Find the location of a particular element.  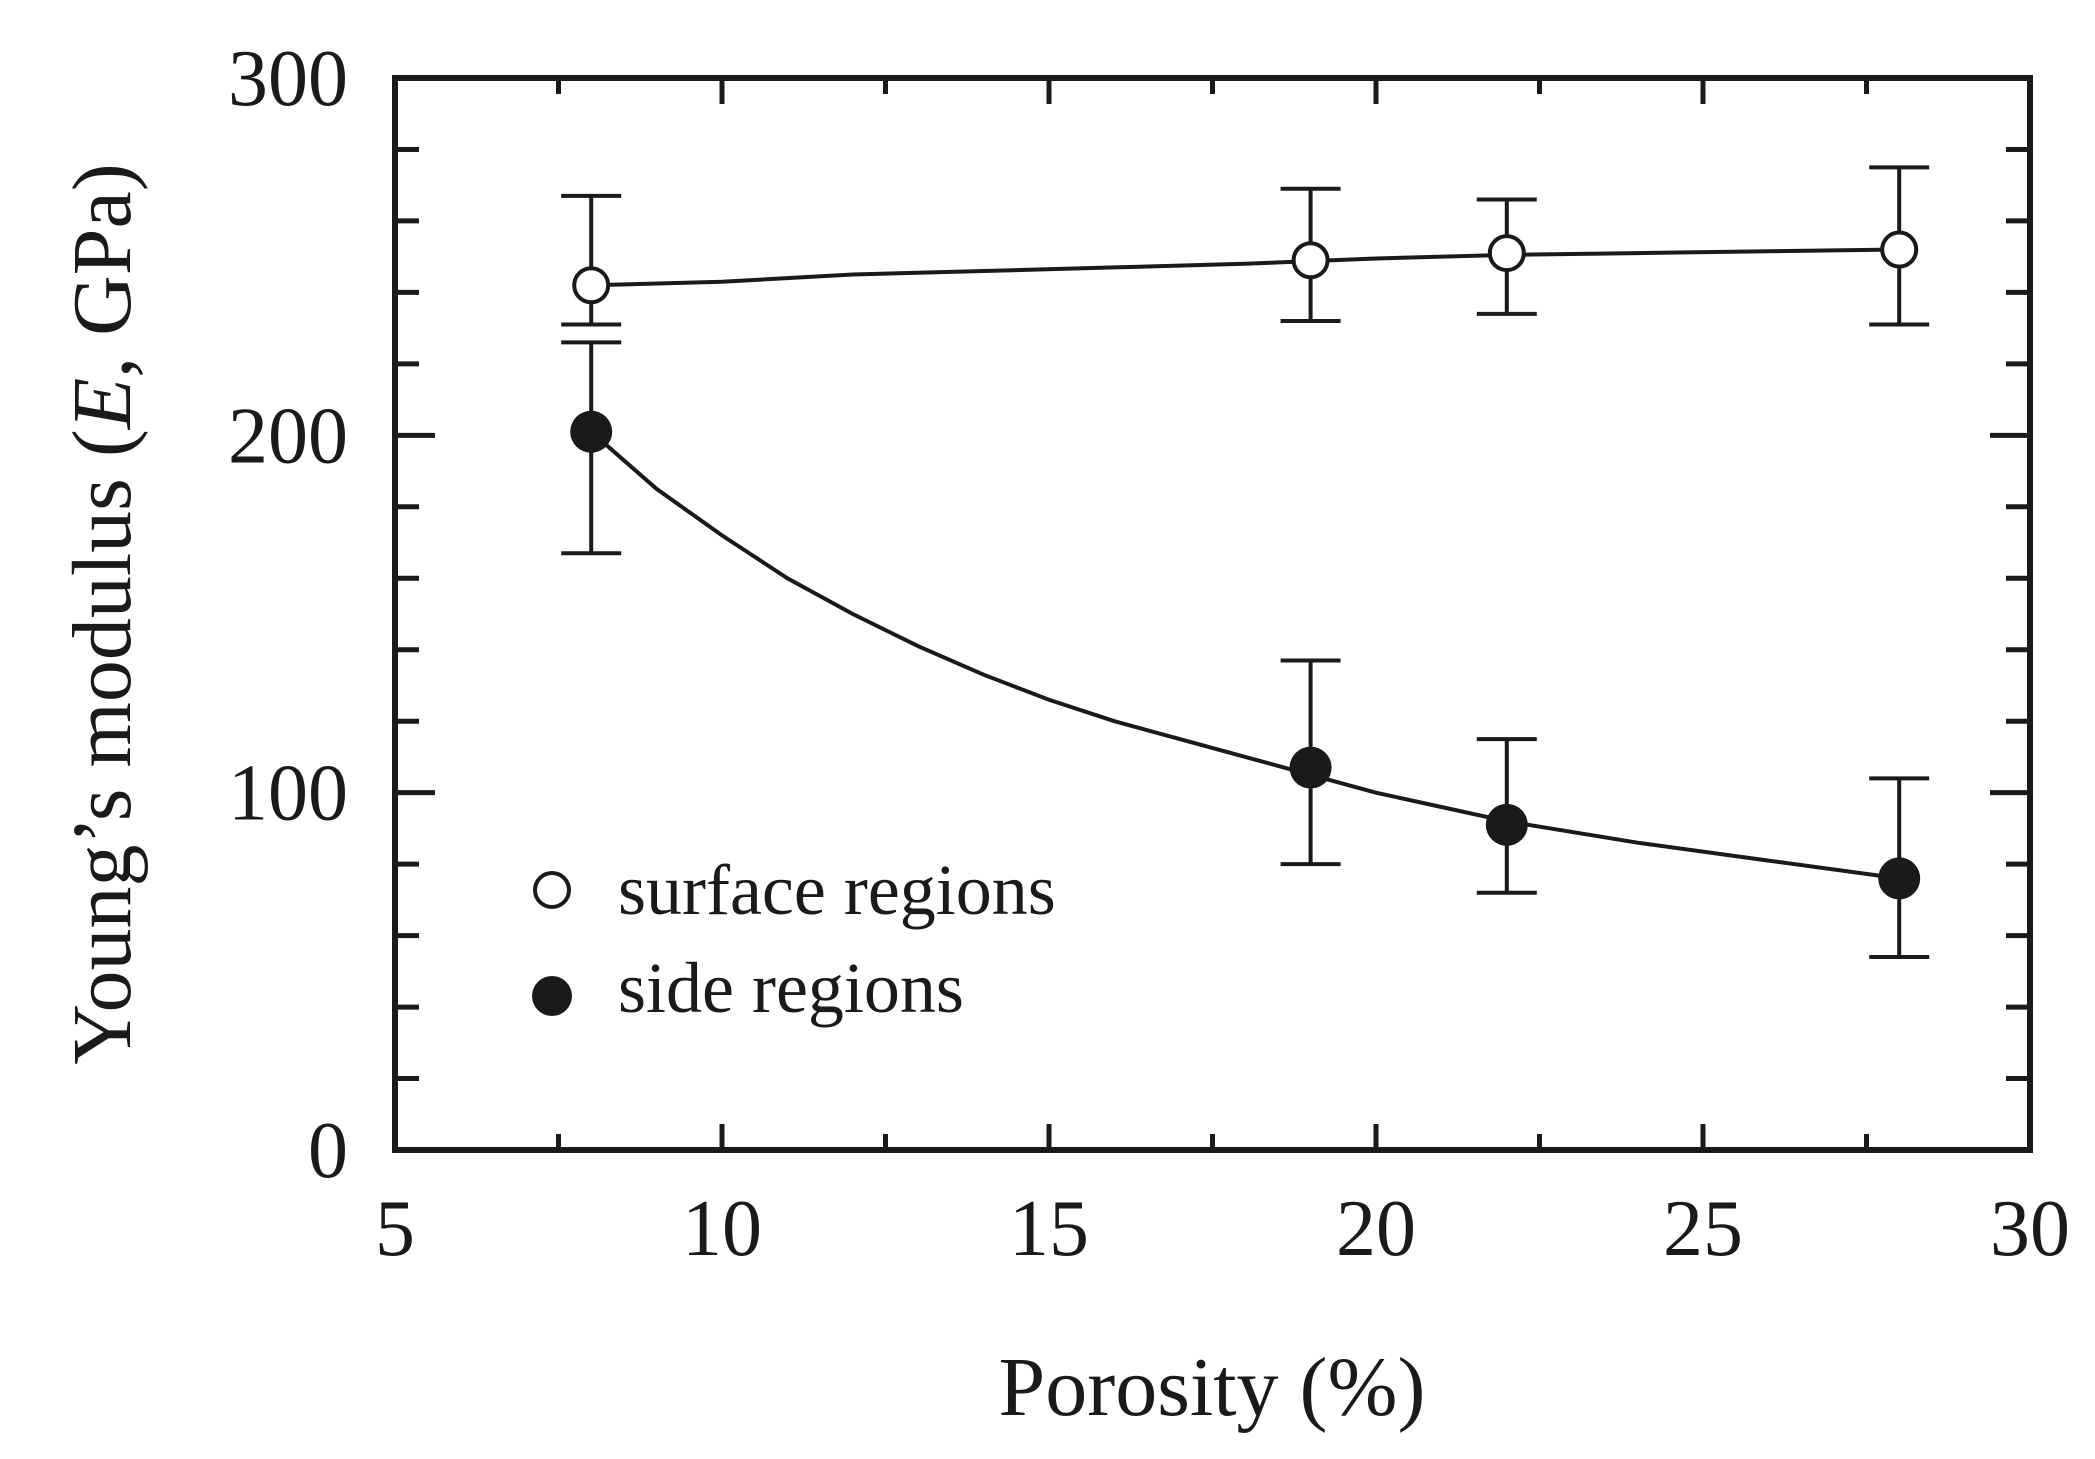

x-tick-label-5: 5 is located at coordinates (395, 1229).